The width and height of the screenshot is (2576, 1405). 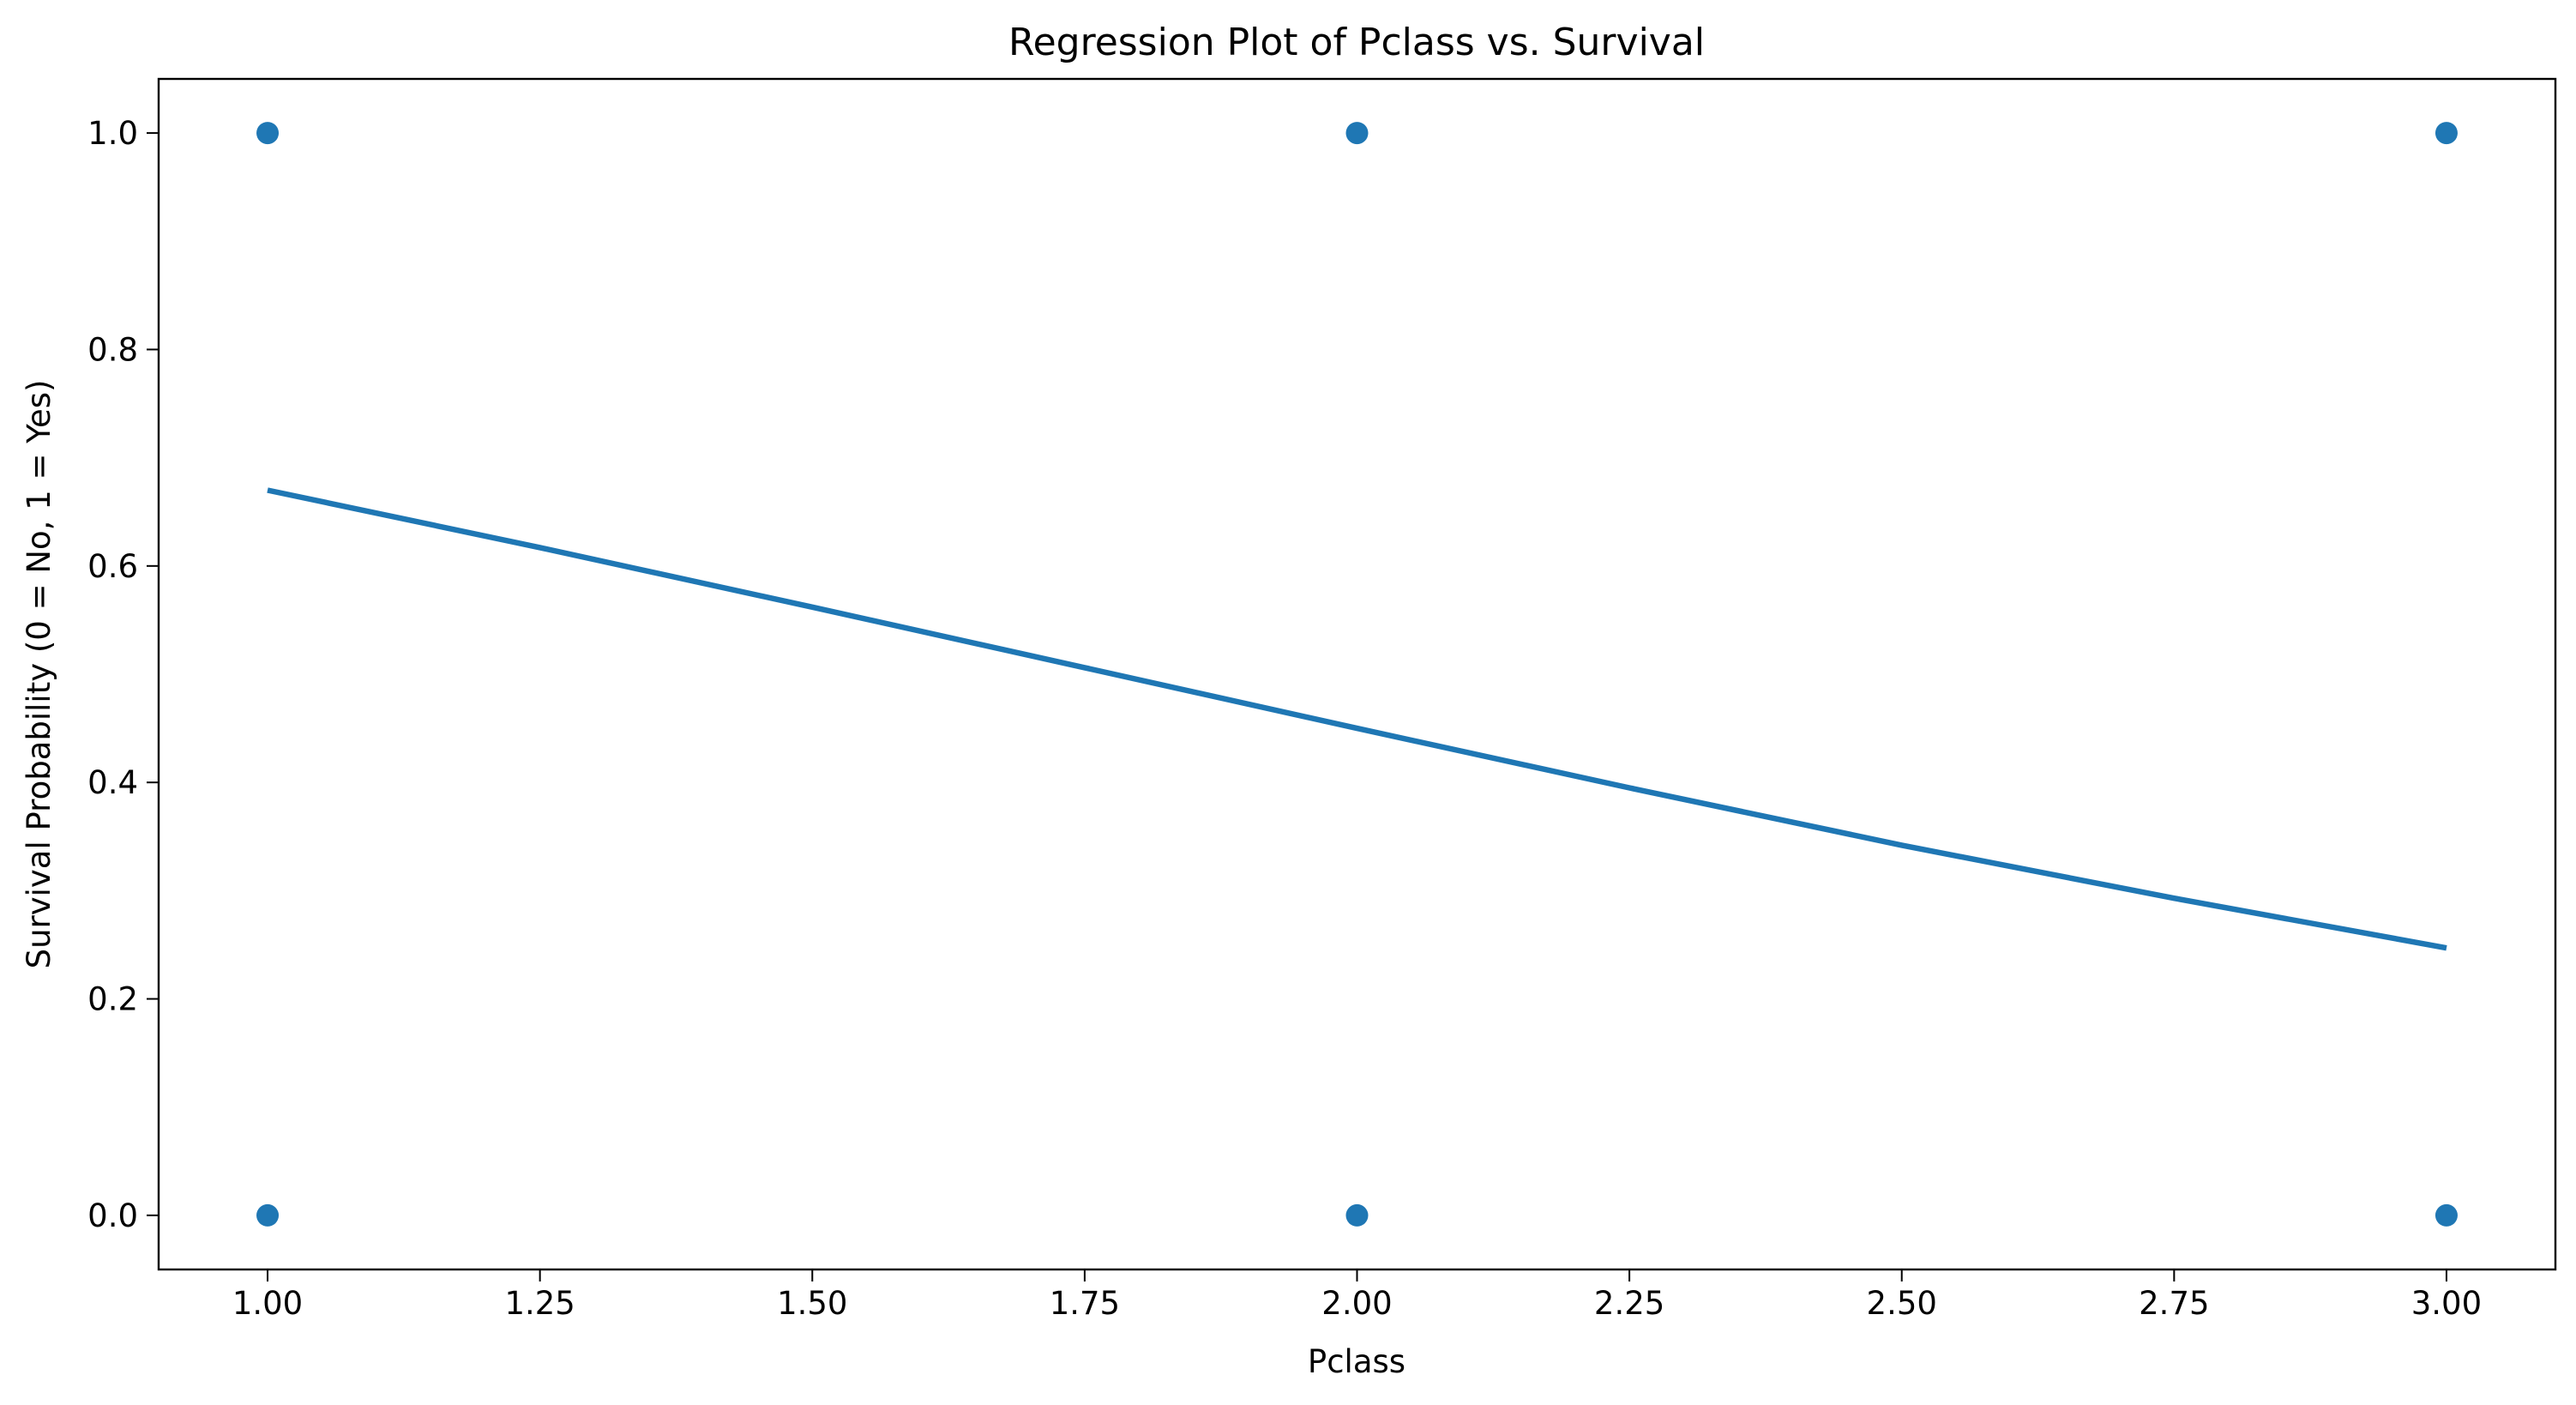 What do you see at coordinates (39, 674) in the screenshot?
I see `y-axis-label: Survival Probability (0 = No, 1 = Yes)` at bounding box center [39, 674].